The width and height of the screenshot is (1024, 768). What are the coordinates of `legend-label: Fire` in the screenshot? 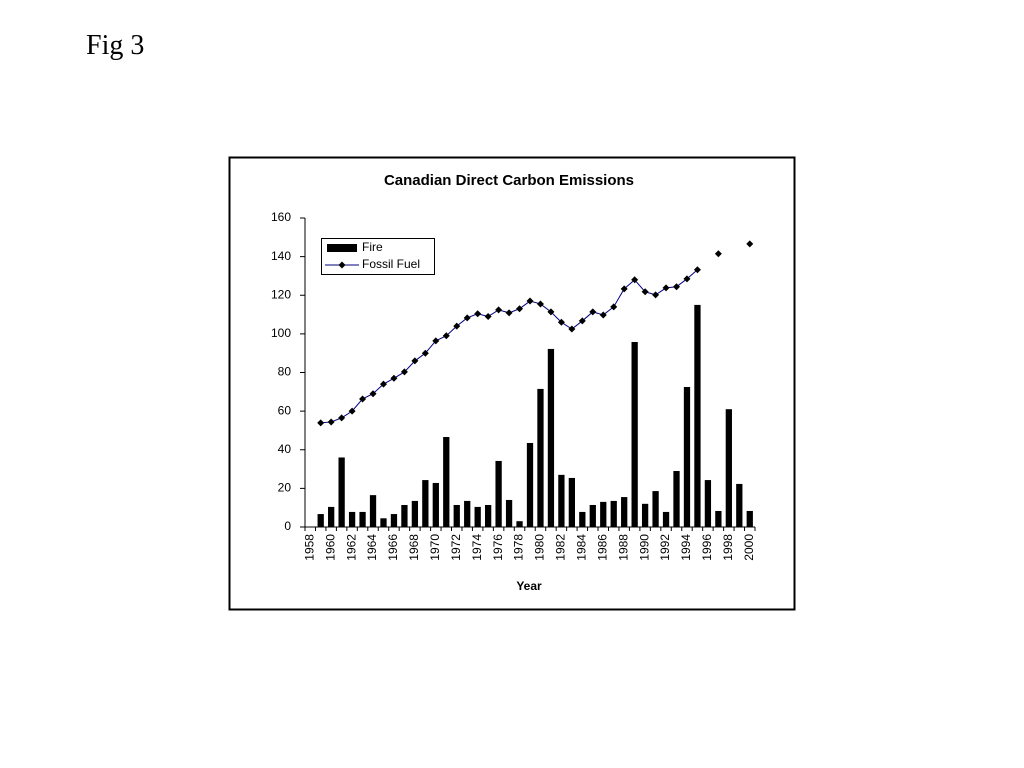 It's located at (372, 247).